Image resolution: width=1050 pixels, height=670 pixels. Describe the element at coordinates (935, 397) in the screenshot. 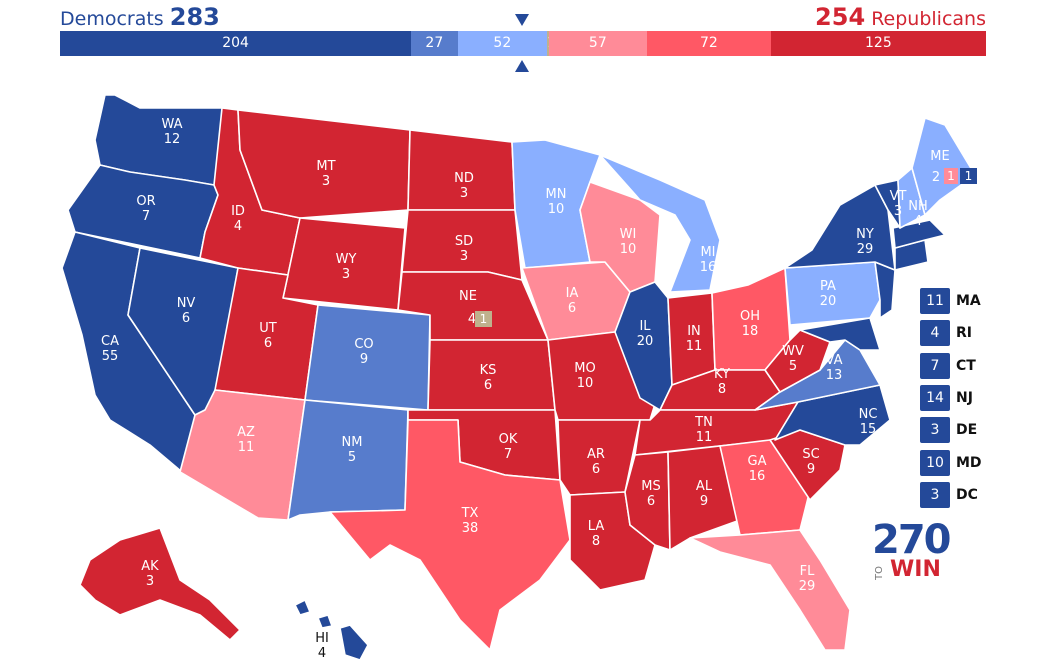

I see `small-state-ev-box: 14` at that location.